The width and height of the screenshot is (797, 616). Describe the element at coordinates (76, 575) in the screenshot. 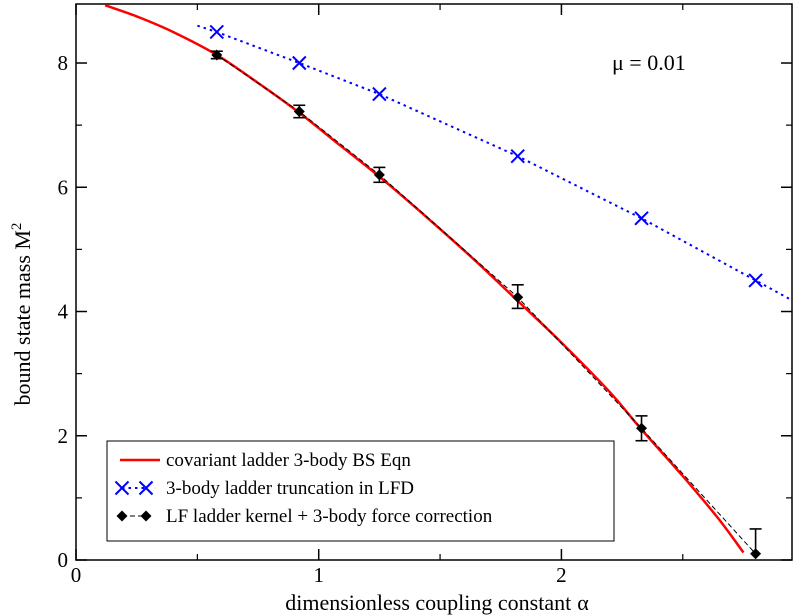

I see `x-tick-label: 0` at that location.